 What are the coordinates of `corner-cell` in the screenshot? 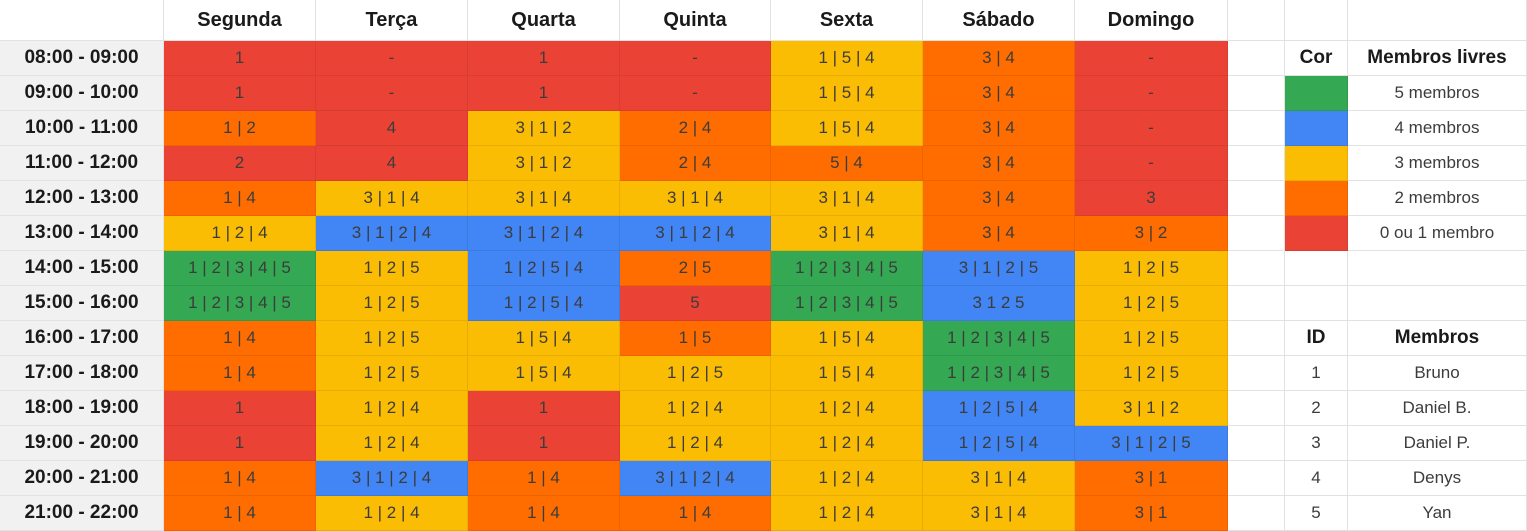 It's located at (82, 20).